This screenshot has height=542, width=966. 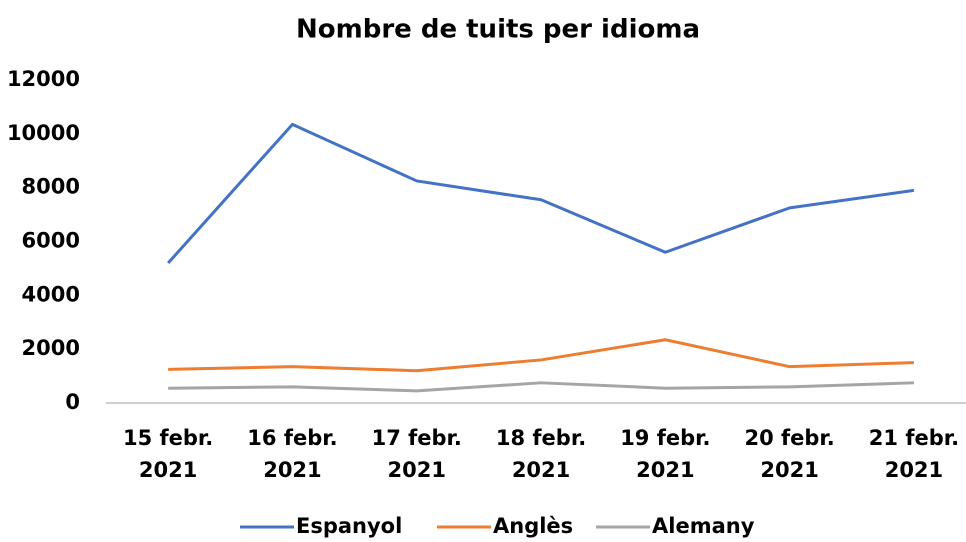 What do you see at coordinates (72, 402) in the screenshot?
I see `y-tick-label: 0` at bounding box center [72, 402].